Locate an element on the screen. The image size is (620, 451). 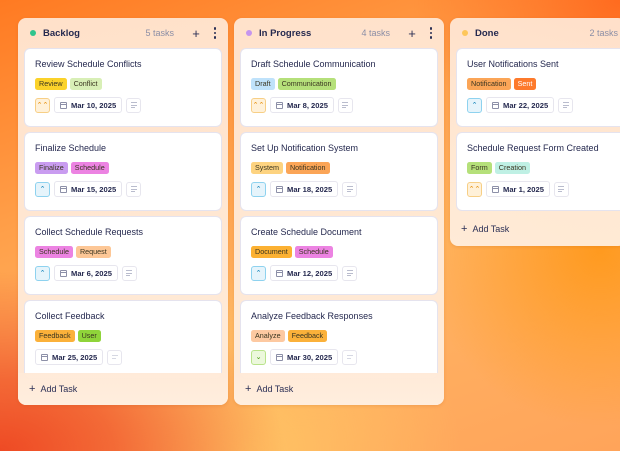
card-title: Collect Schedule Requests is located at coordinates (89, 232).